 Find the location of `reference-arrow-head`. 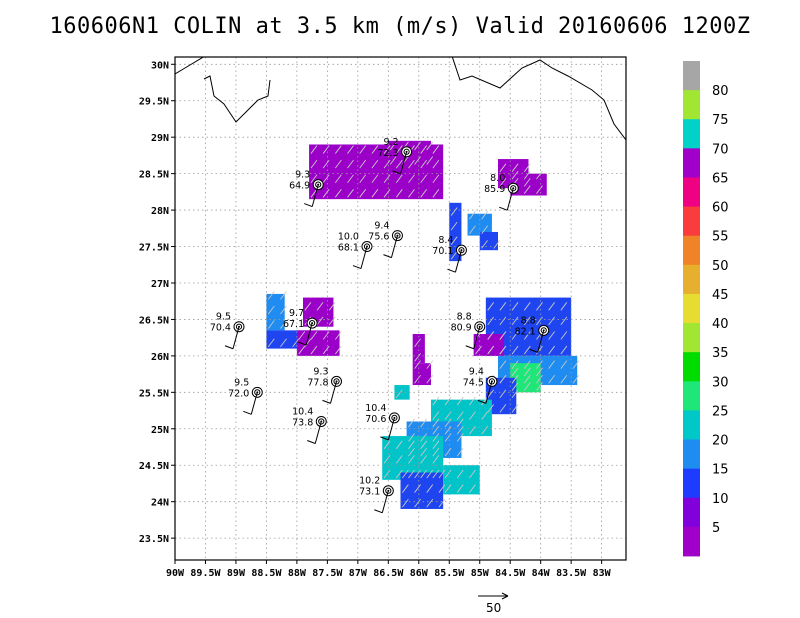

reference-arrow-head is located at coordinates (505, 596).